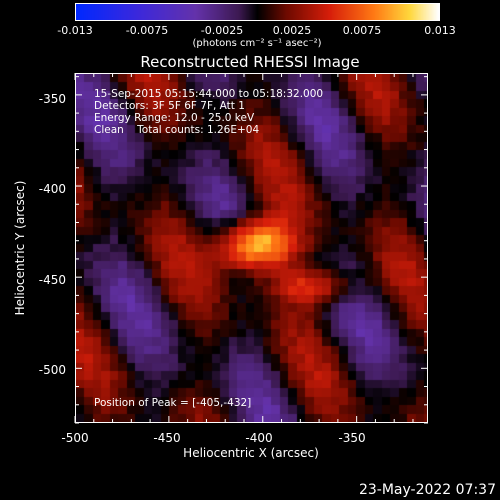 The height and width of the screenshot is (500, 500). Describe the element at coordinates (222, 30) in the screenshot. I see `colorbar-tick: -0.0025` at that location.